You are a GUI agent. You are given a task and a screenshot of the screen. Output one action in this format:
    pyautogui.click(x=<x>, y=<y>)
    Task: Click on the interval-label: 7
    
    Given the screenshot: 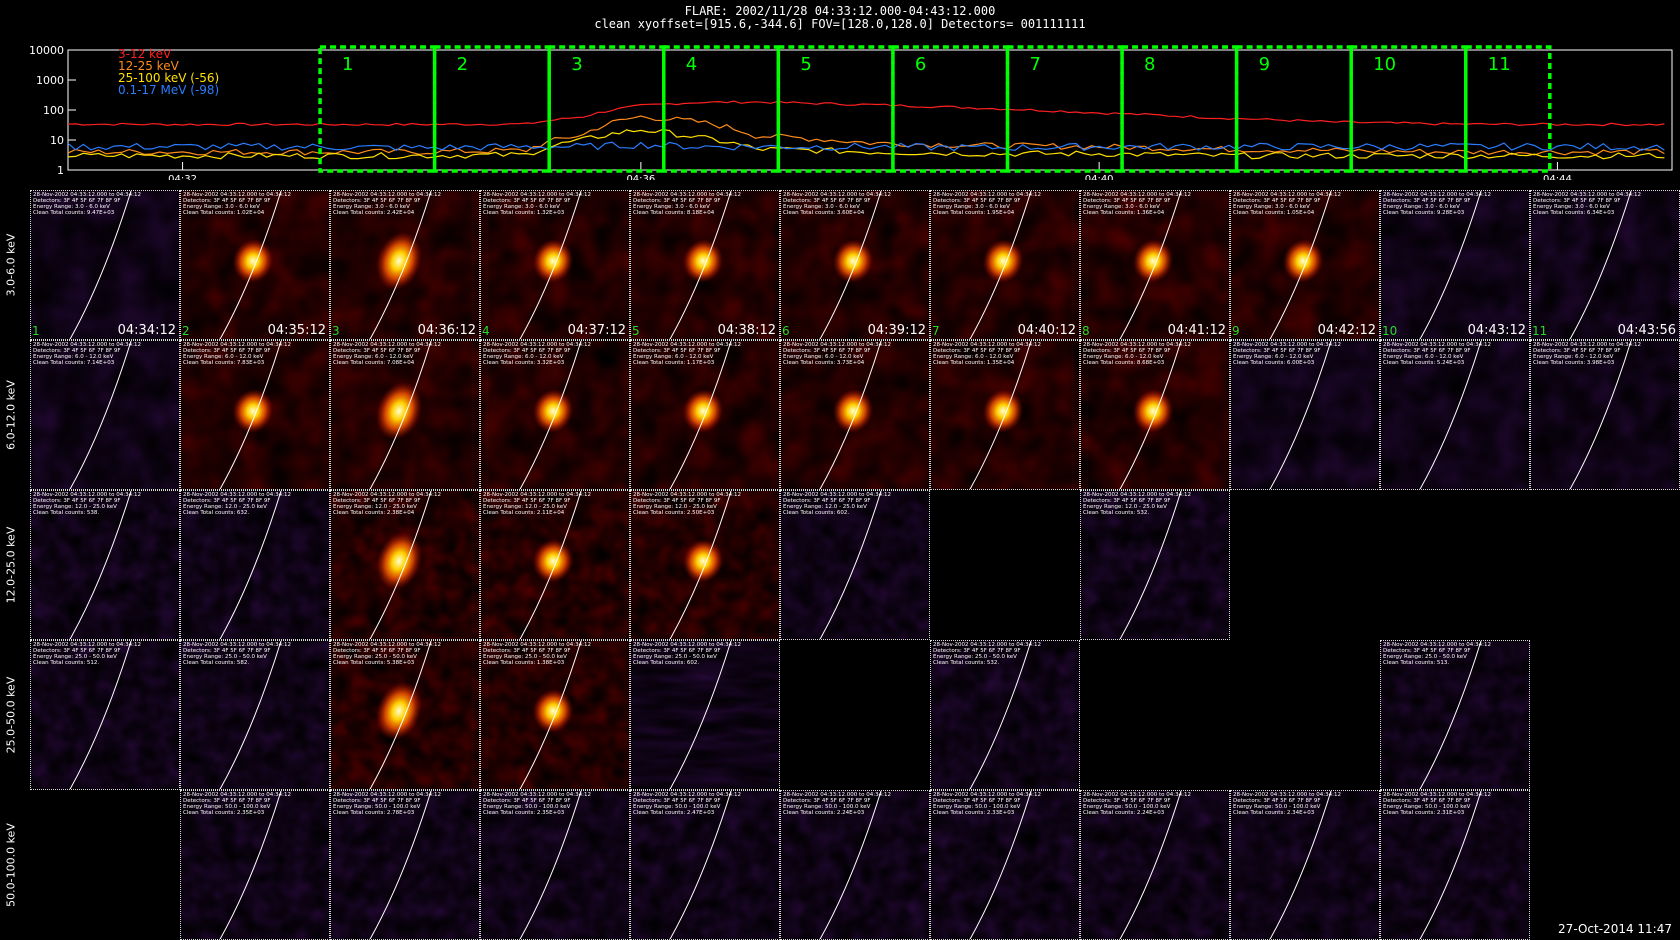 What is the action you would take?
    pyautogui.click(x=1034, y=64)
    